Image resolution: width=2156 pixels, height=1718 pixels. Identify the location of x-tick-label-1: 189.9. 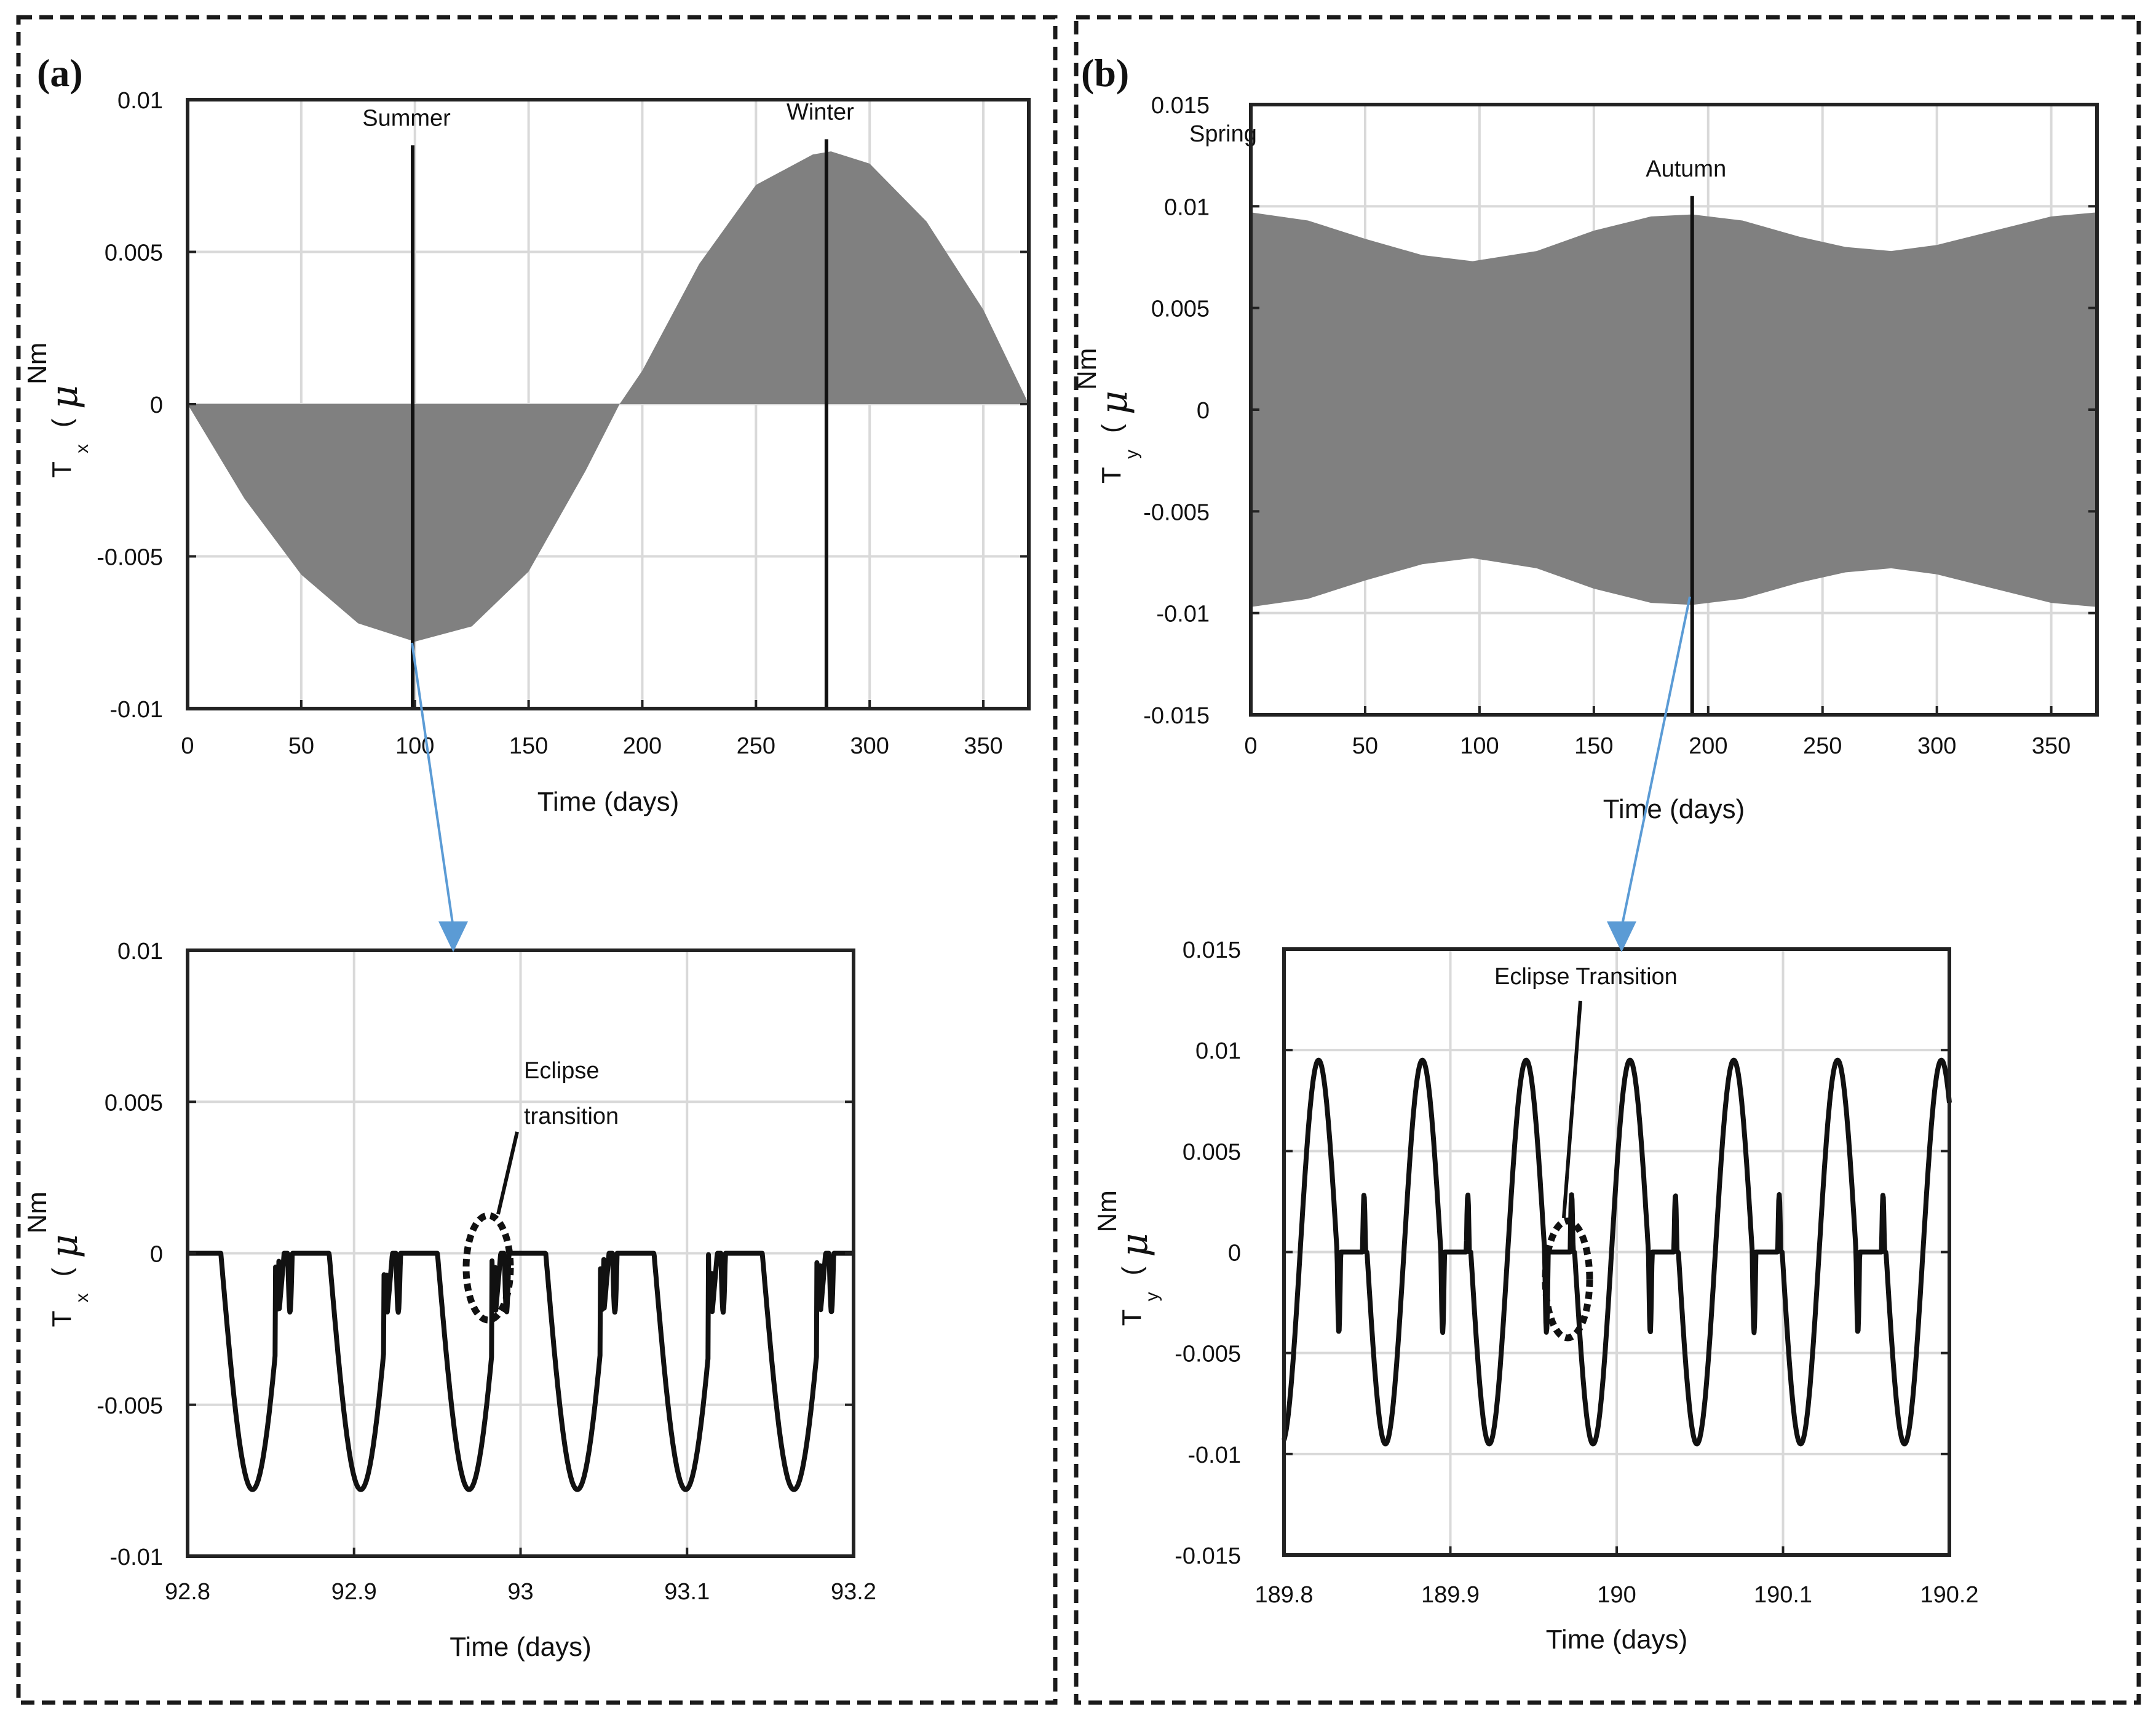
(1450, 1595).